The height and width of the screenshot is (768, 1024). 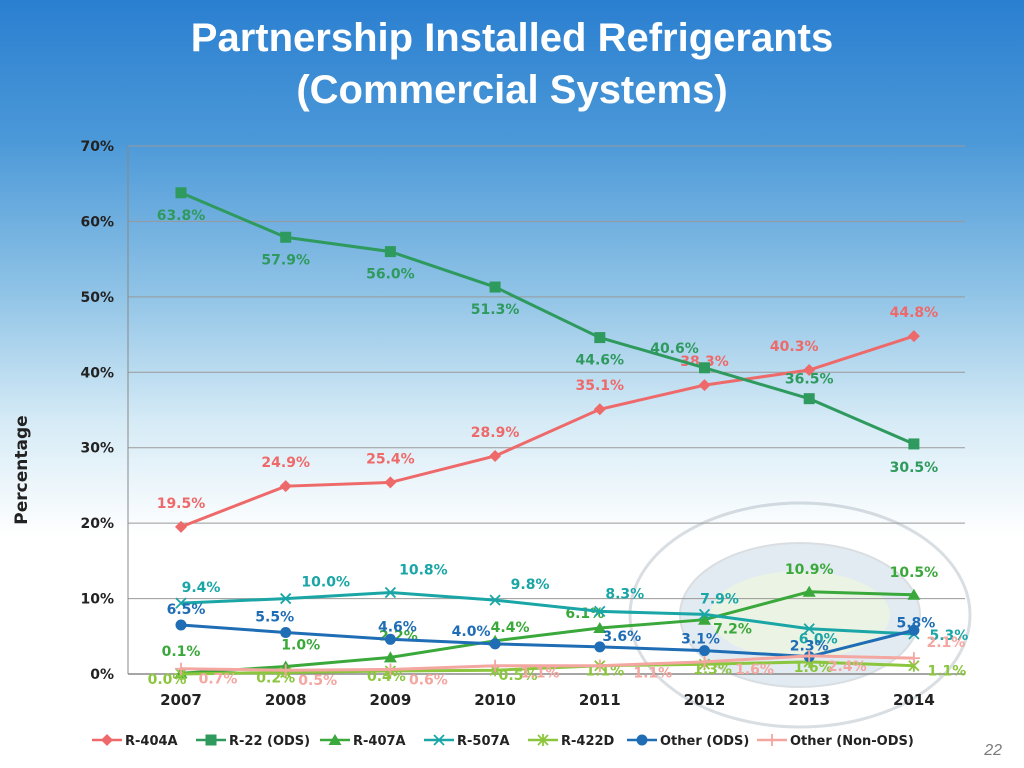 What do you see at coordinates (285, 463) in the screenshot?
I see `data-label-r-404a: 24.9%` at bounding box center [285, 463].